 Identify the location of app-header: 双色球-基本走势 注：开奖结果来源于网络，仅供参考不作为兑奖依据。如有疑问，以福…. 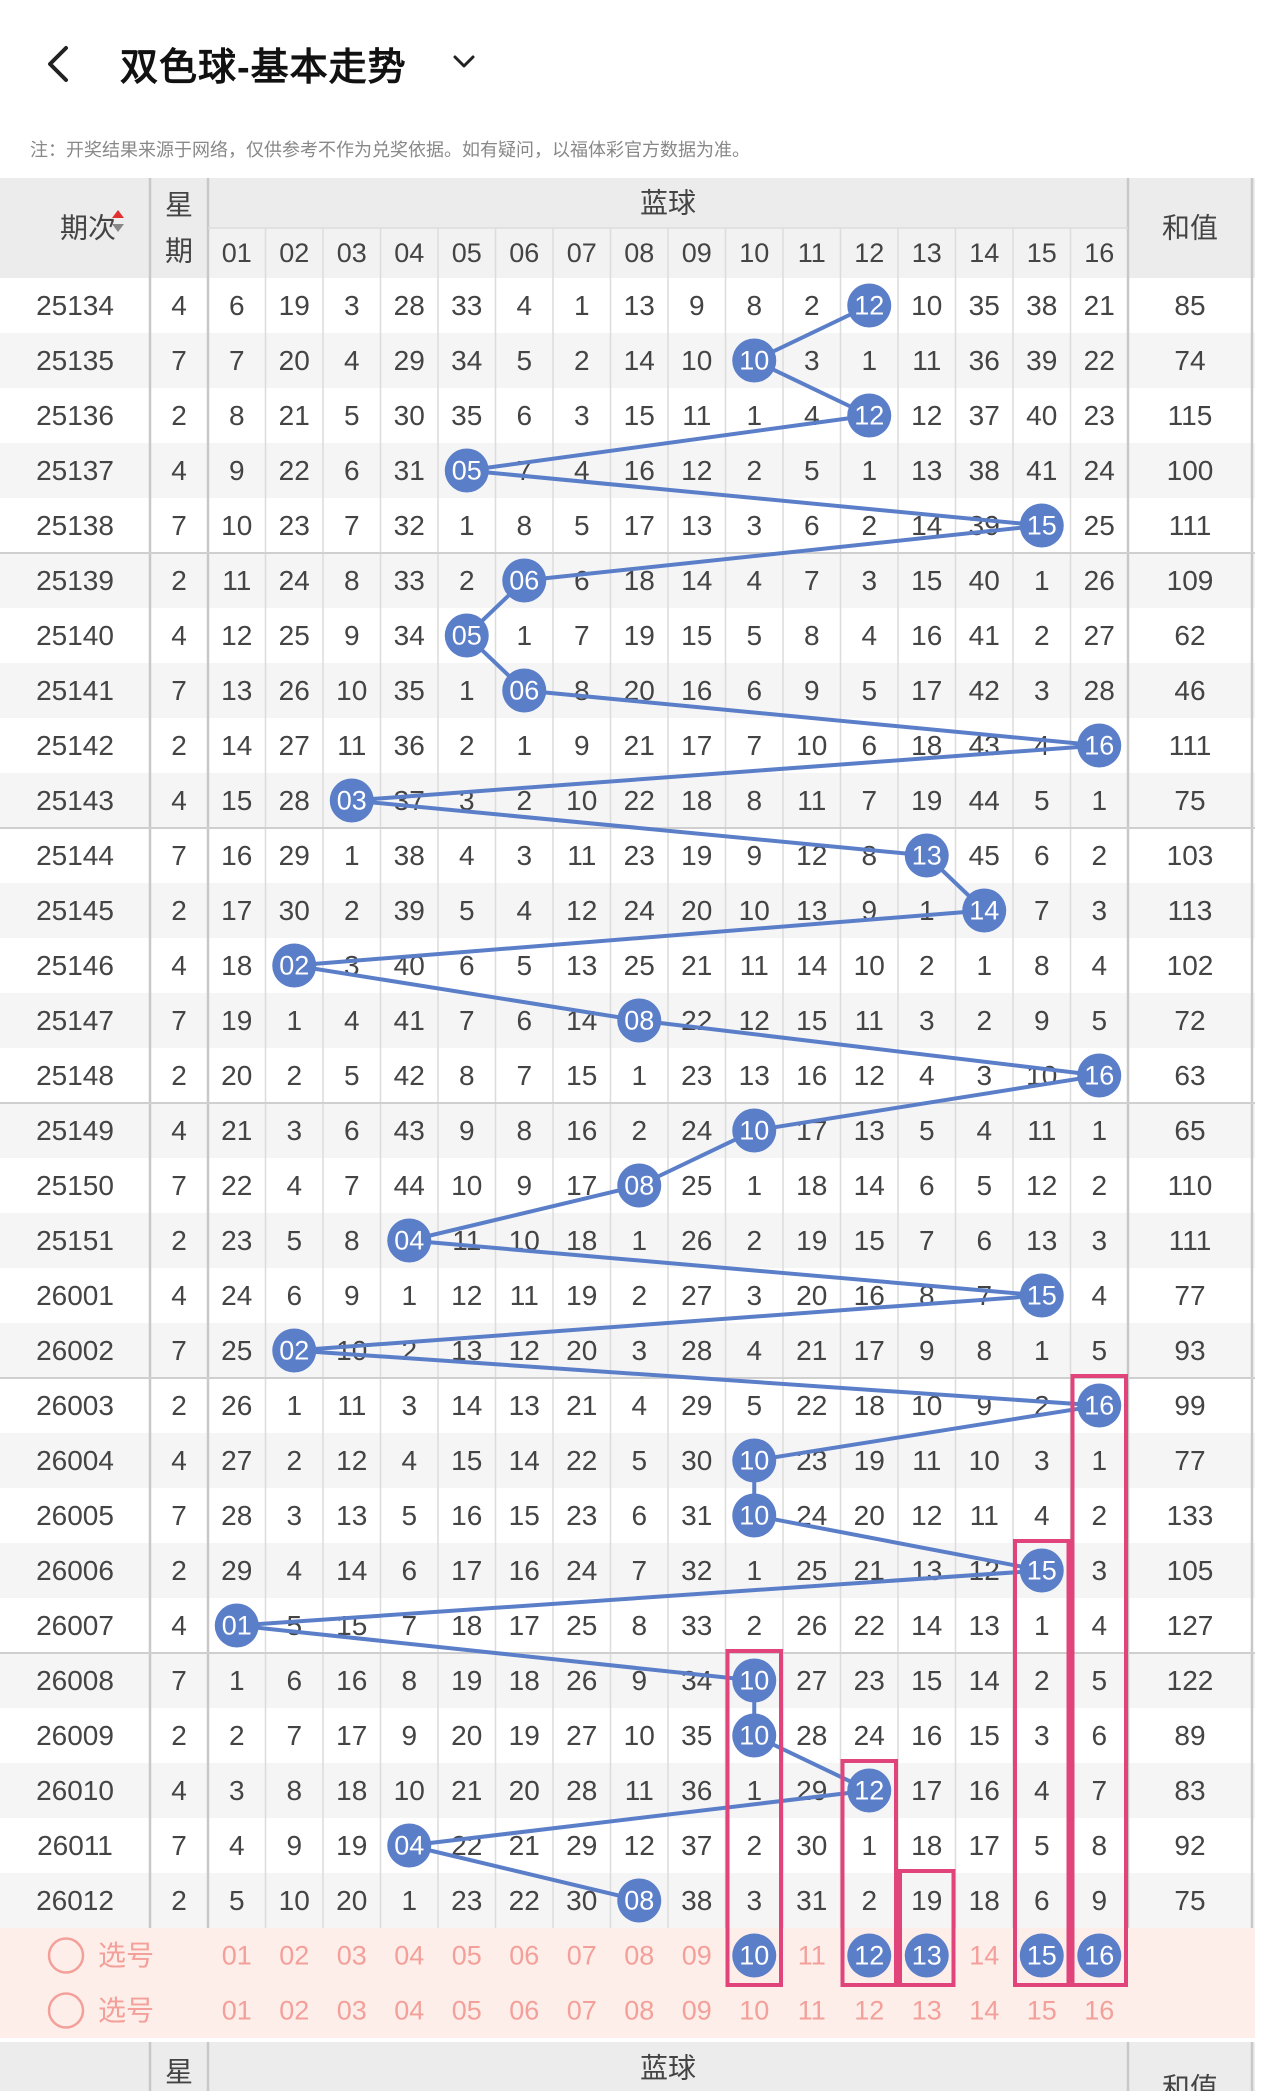
(635, 80).